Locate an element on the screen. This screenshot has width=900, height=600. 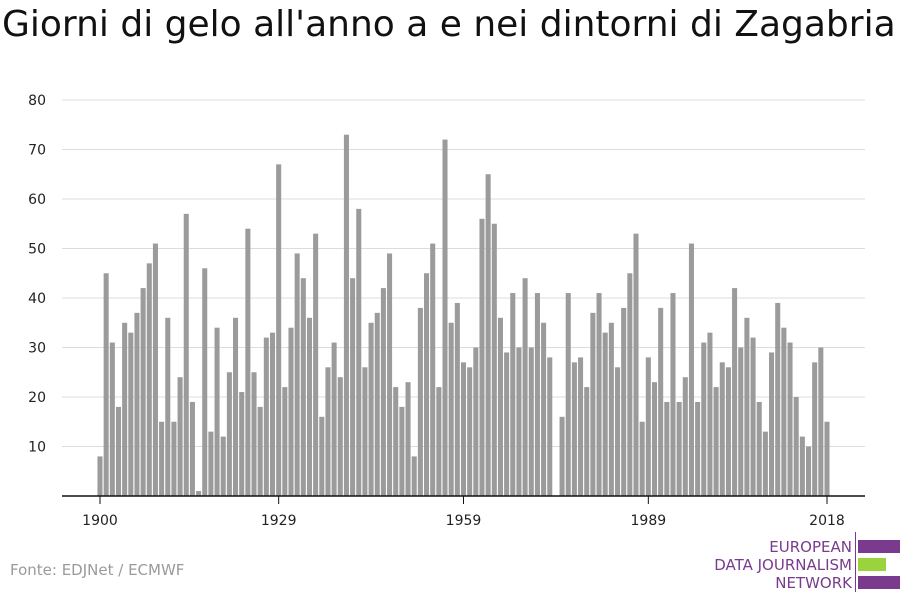
bar-2010 is located at coordinates (778, 399).